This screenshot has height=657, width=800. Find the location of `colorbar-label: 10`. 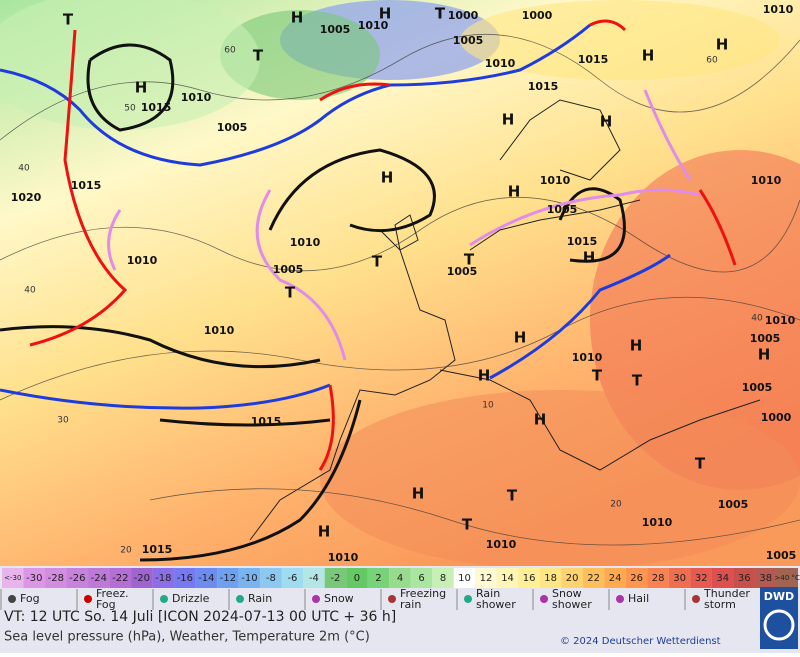

colorbar-label: 10 is located at coordinates (464, 578).